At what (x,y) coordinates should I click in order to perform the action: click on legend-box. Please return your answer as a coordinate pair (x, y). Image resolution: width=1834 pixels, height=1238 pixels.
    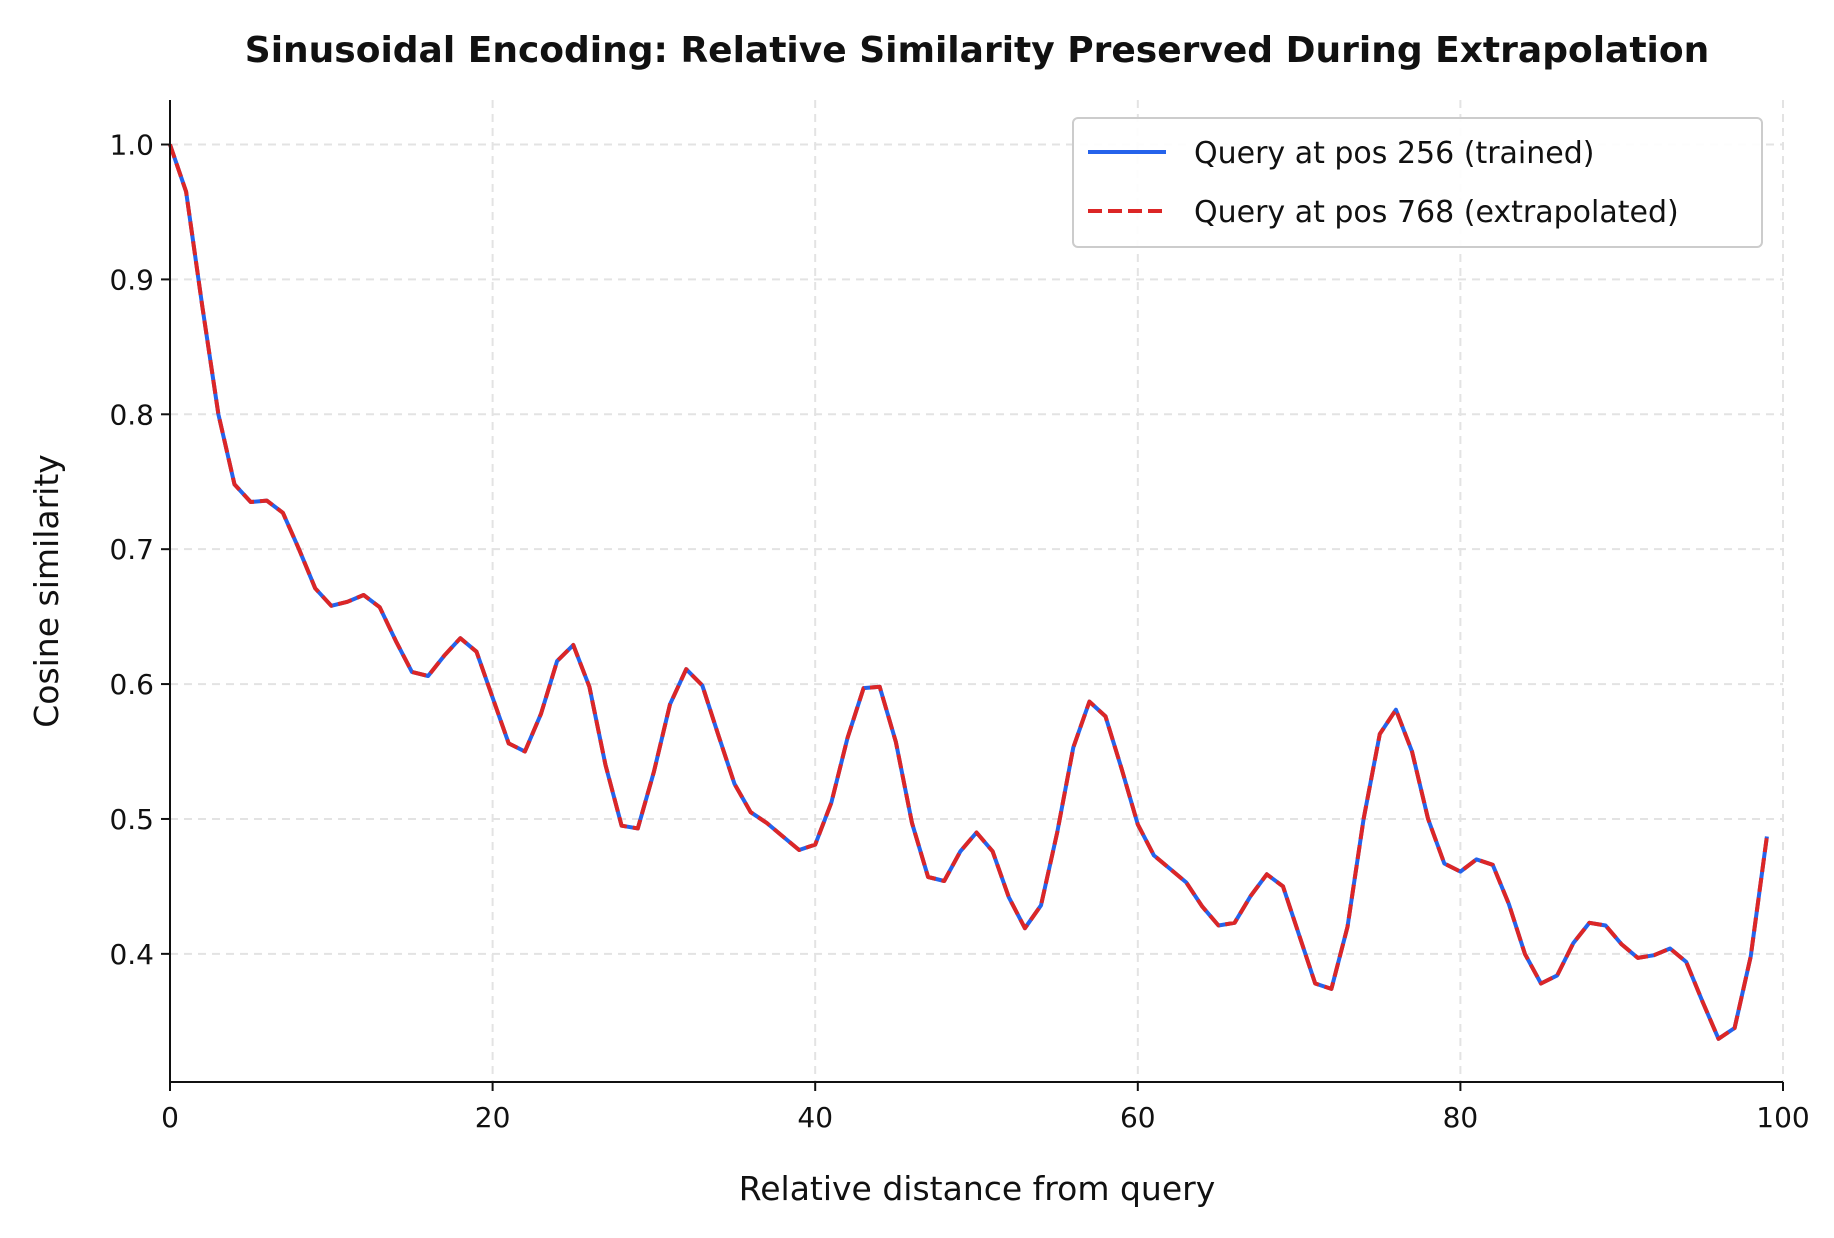
    Looking at the image, I should click on (1417, 182).